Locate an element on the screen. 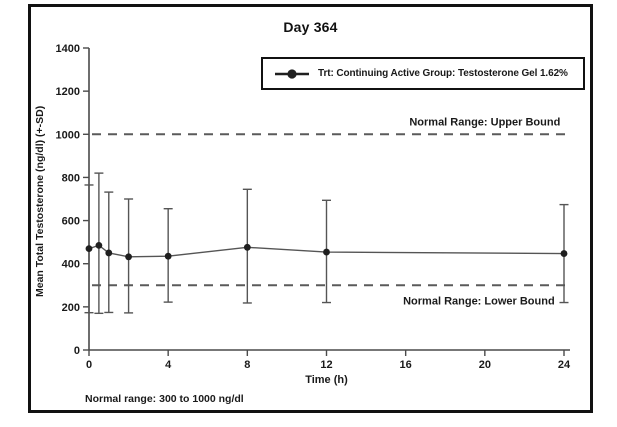 This screenshot has height=427, width=617. y-tick-label: 1000 is located at coordinates (68, 135).